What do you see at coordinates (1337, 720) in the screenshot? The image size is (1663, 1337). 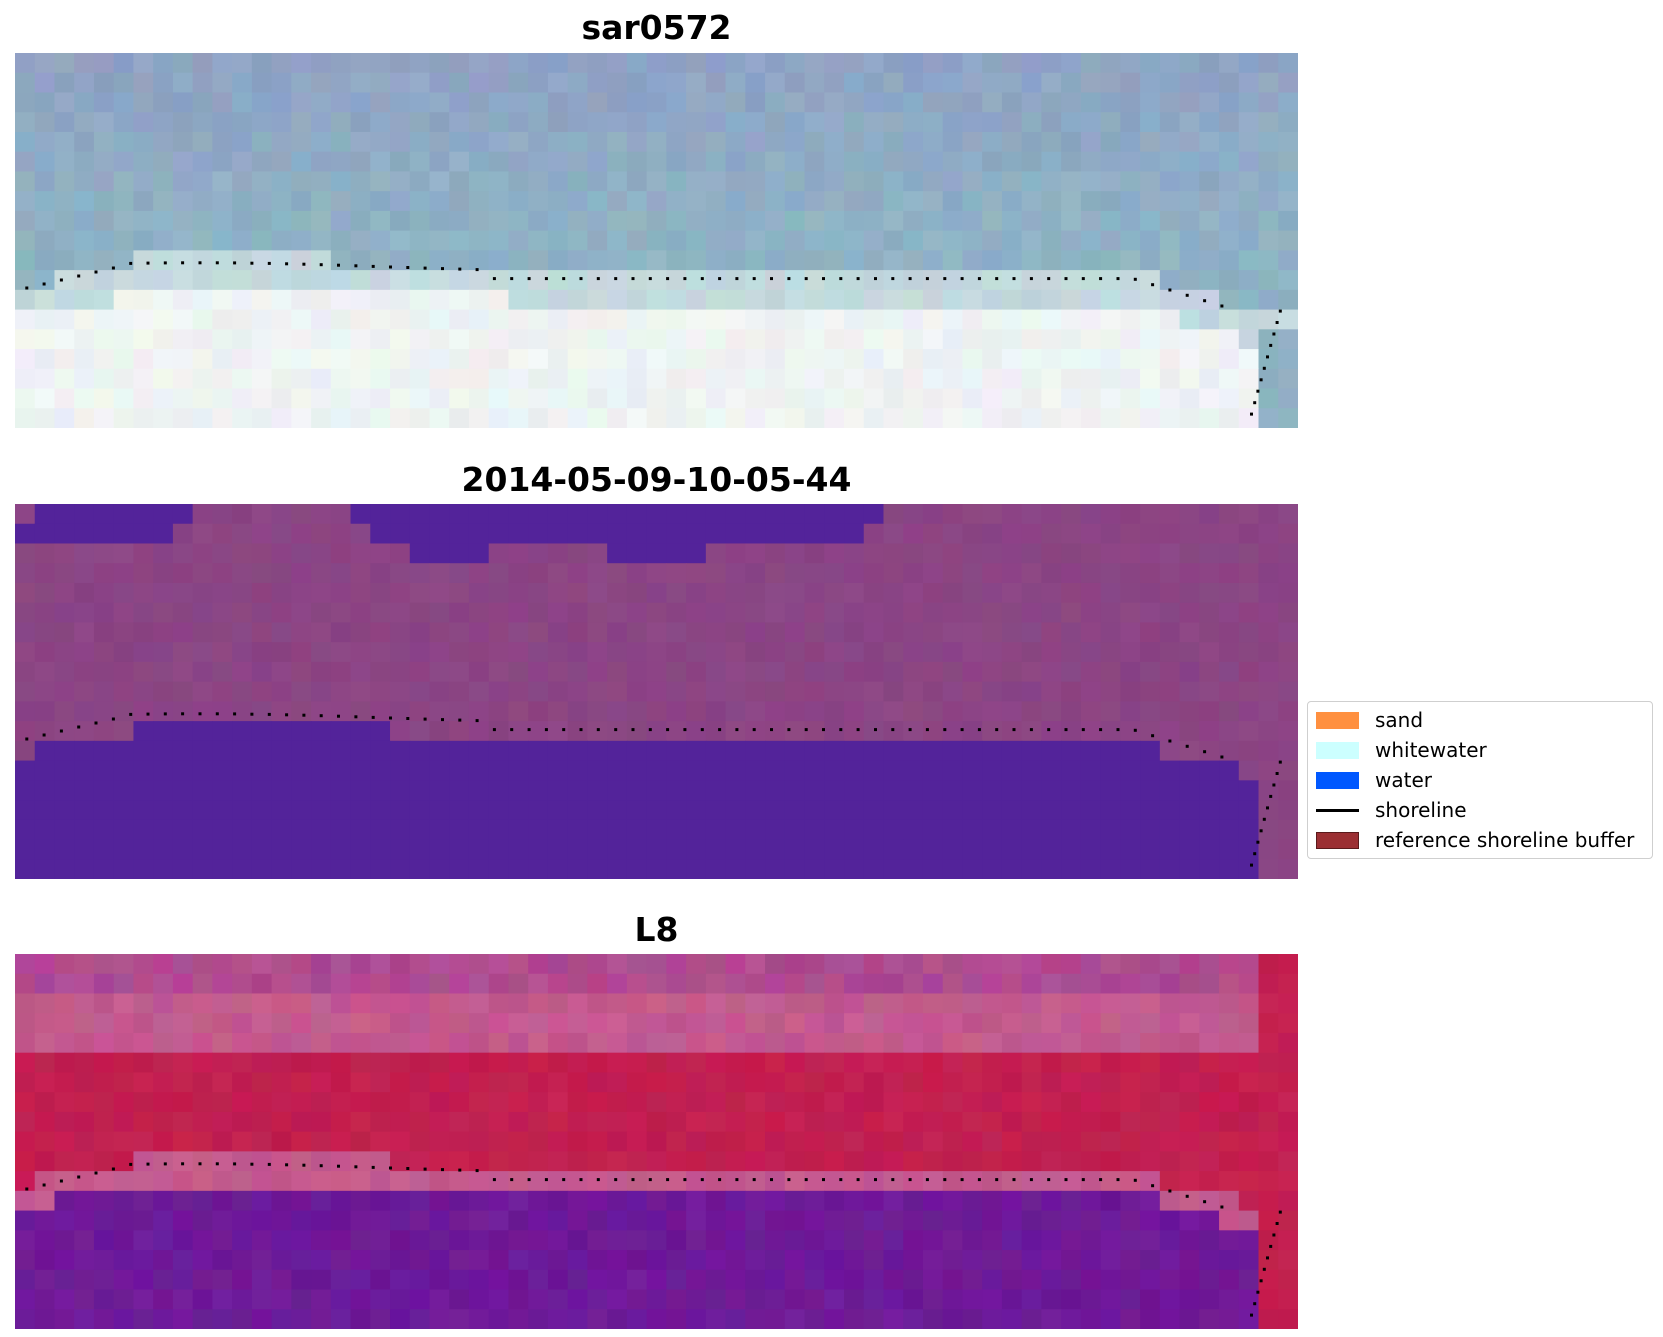 I see `sand-swatch` at bounding box center [1337, 720].